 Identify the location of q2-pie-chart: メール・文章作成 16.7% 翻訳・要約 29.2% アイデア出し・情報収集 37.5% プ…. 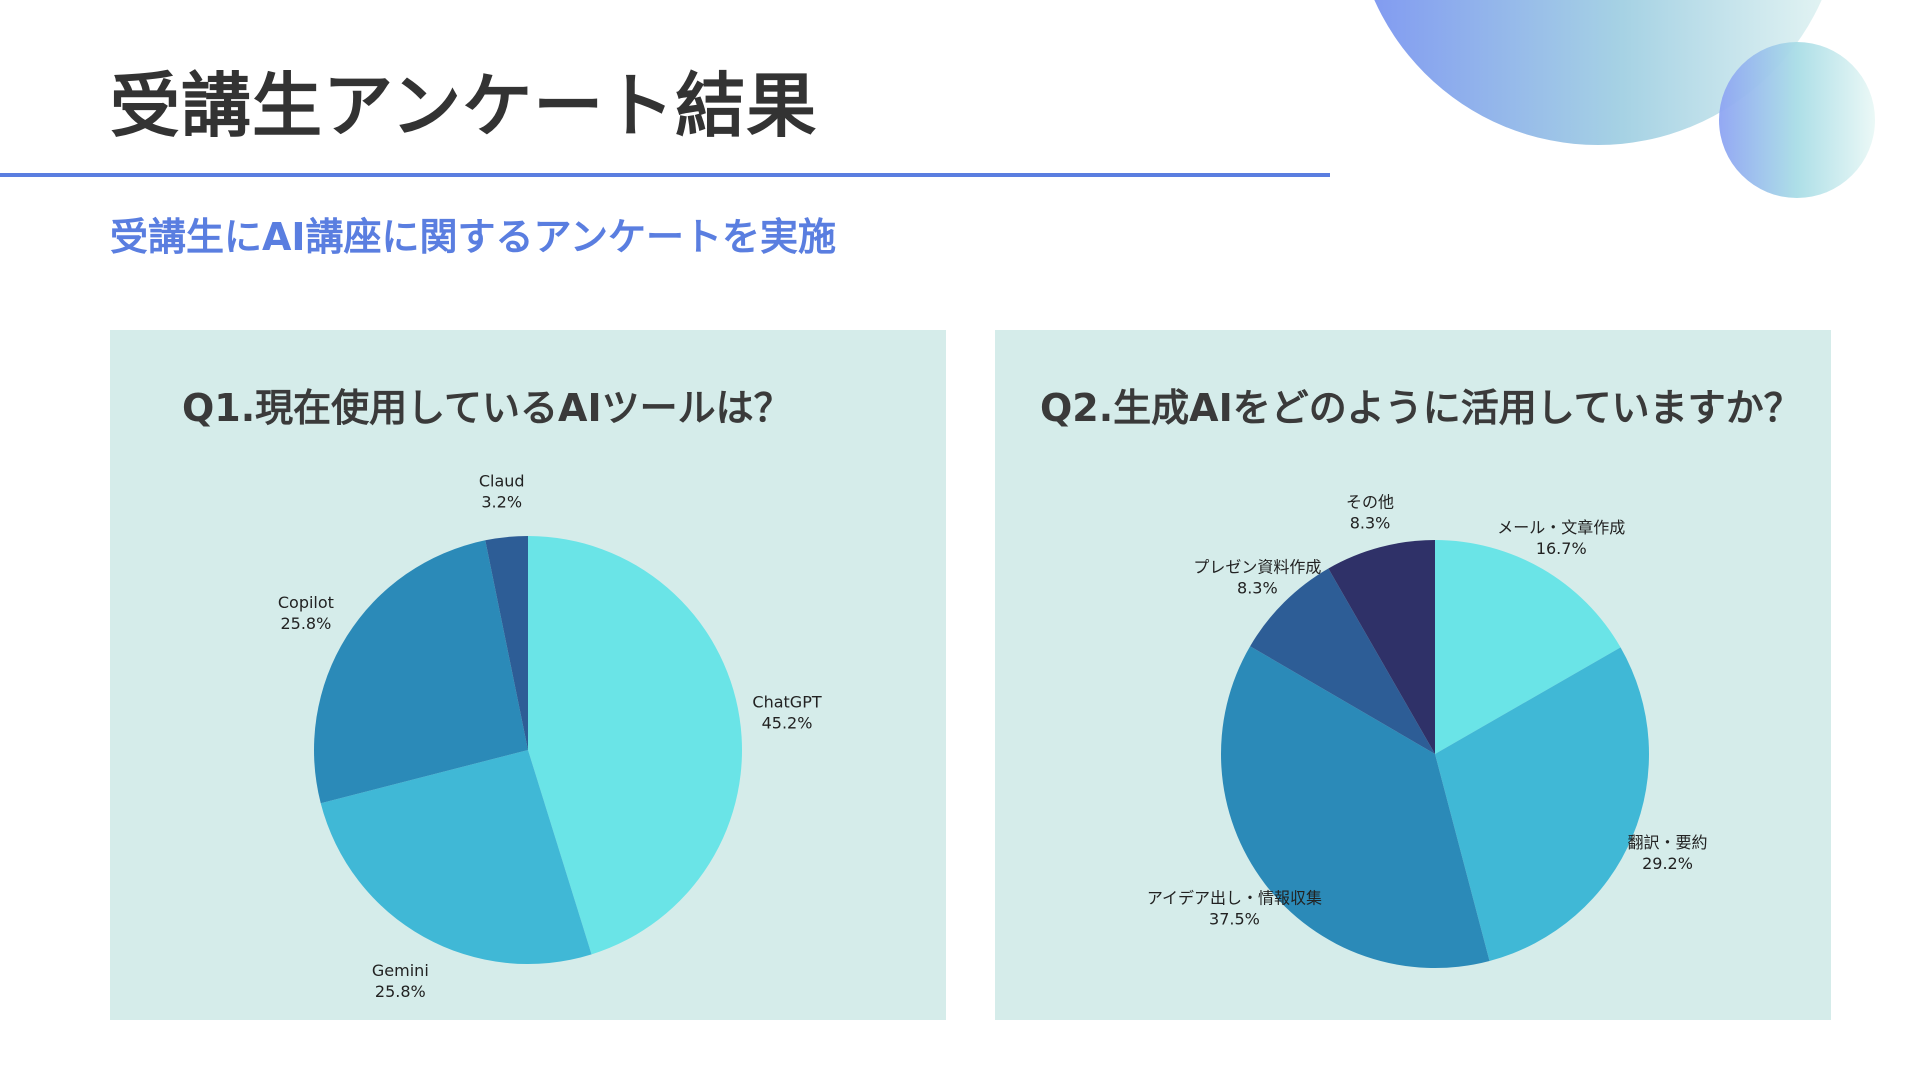
(1427, 730).